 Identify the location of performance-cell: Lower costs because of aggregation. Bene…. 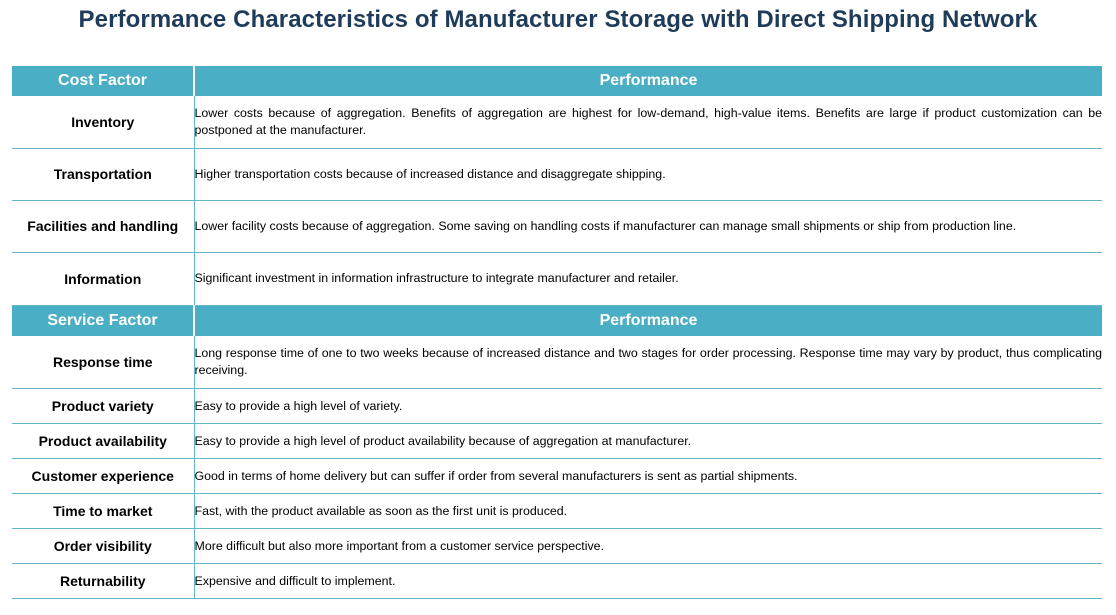
(648, 122).